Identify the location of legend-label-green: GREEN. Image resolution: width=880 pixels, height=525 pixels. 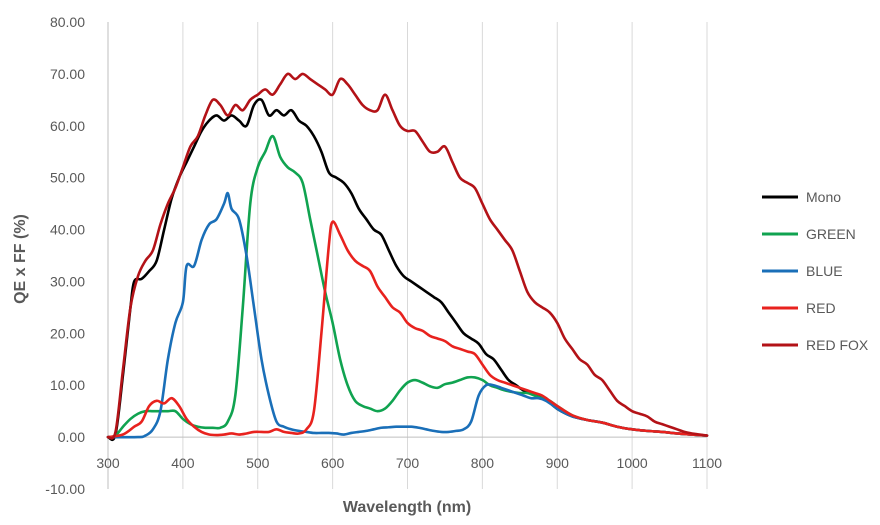
(831, 234).